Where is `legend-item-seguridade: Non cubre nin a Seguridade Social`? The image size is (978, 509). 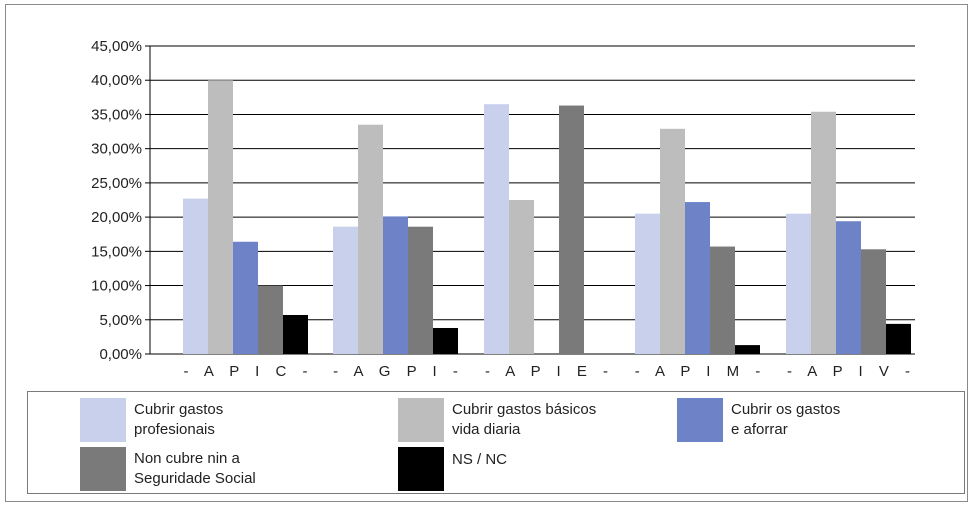
legend-item-seguridade: Non cubre nin a Seguridade Social is located at coordinates (207, 469).